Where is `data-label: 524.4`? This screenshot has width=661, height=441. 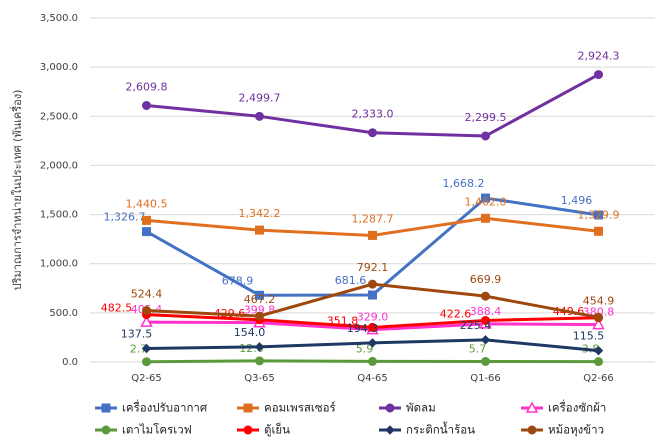
data-label: 524.4 is located at coordinates (147, 293).